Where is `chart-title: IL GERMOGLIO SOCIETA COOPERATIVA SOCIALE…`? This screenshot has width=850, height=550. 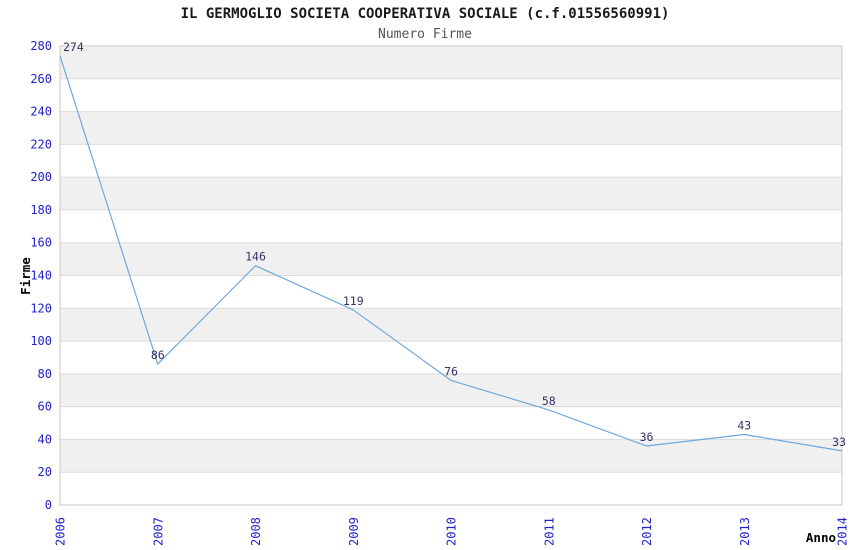
chart-title: IL GERMOGLIO SOCIETA COOPERATIVA SOCIALE… is located at coordinates (425, 14).